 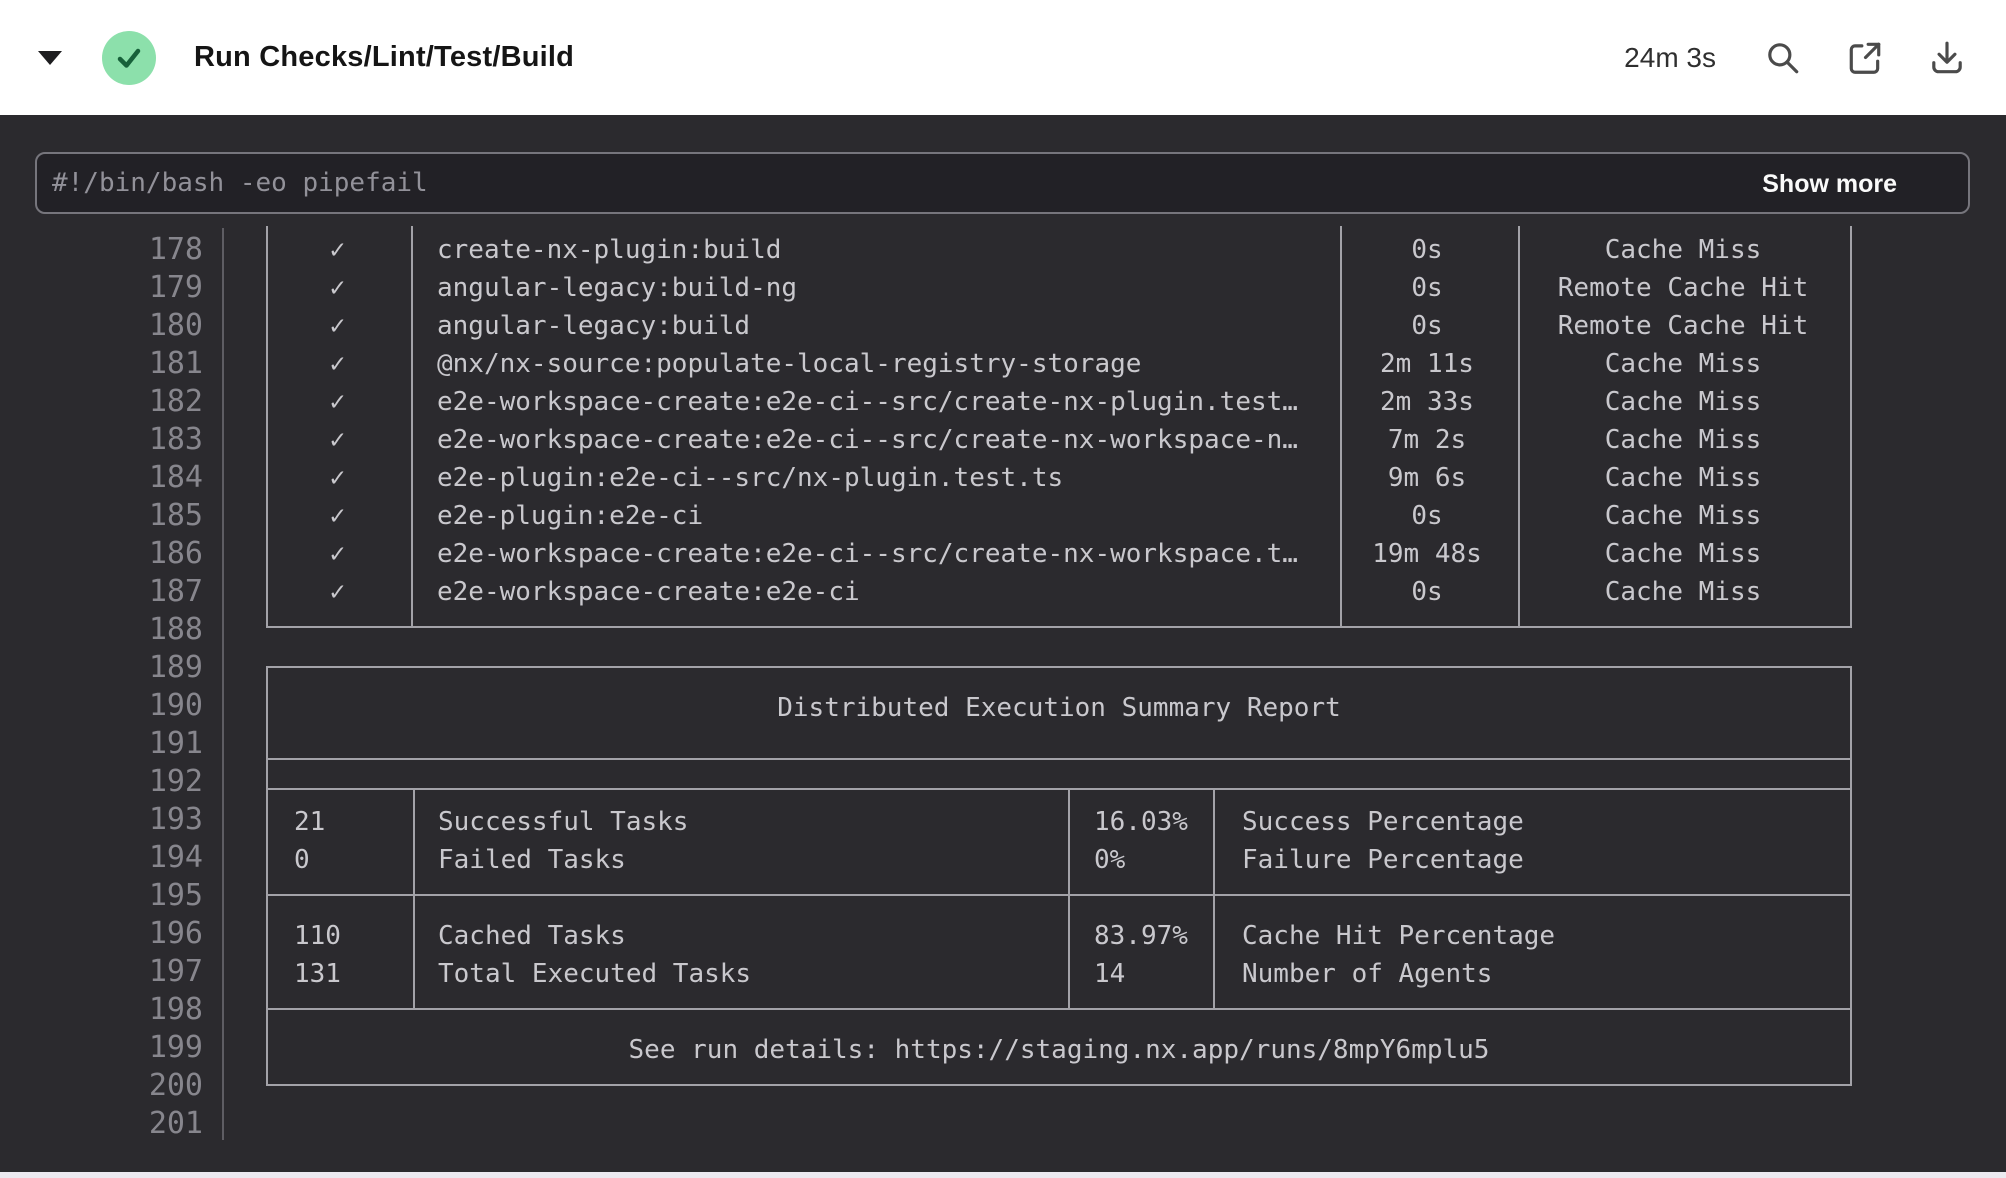 What do you see at coordinates (1427, 478) in the screenshot?
I see `task-duration: 9m 6s` at bounding box center [1427, 478].